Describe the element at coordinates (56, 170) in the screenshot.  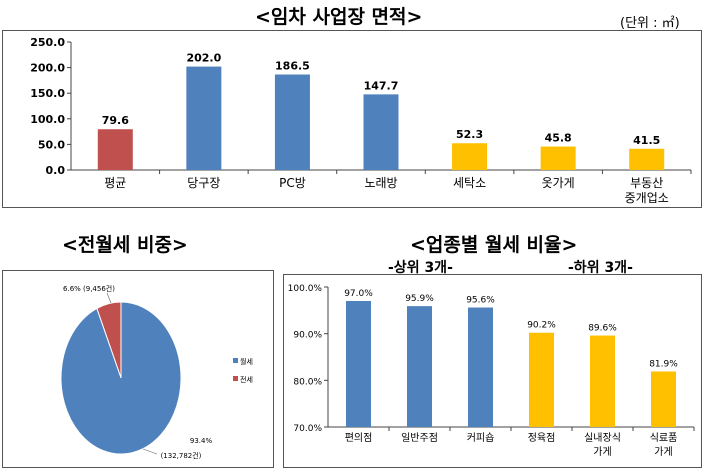
I see `area-y-tick-label: 0.0` at that location.